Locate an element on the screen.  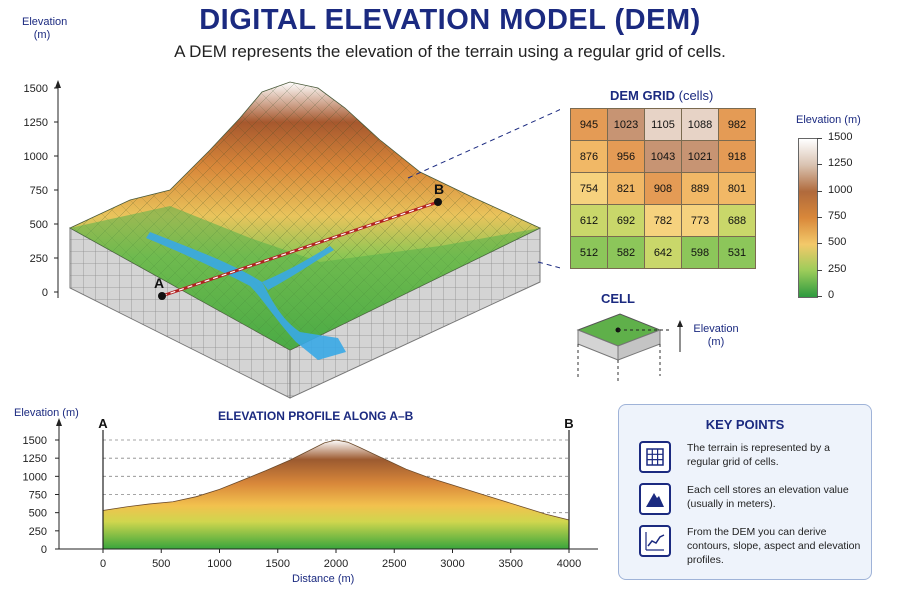
profile-y-axis-arrow is located at coordinates (59, 422).